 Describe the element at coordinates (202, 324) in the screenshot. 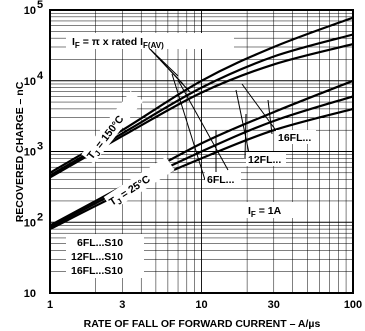

I see `x-axis-title: RATE OF FALL OF FORWARD CURRENT – A/µs` at that location.